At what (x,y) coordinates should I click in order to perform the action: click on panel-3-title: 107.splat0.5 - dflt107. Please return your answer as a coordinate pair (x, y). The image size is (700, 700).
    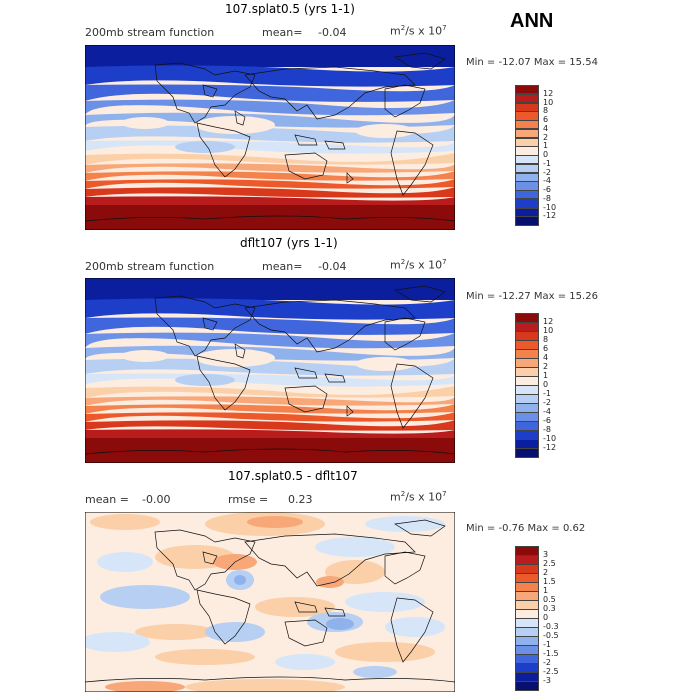
    Looking at the image, I should click on (293, 476).